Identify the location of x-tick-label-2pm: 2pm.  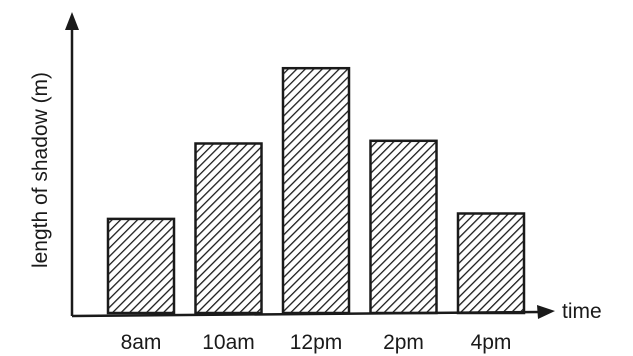
(403, 342).